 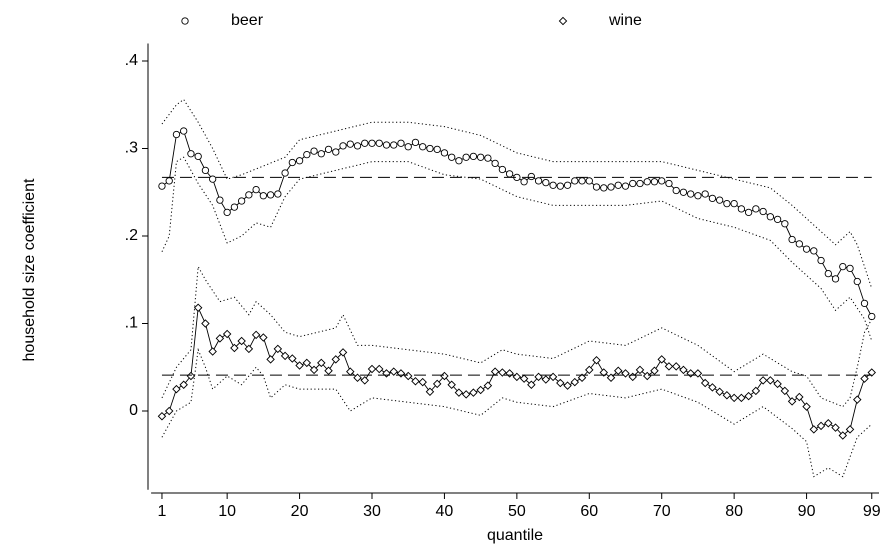 What do you see at coordinates (589, 511) in the screenshot?
I see `x-tick-label: 60` at bounding box center [589, 511].